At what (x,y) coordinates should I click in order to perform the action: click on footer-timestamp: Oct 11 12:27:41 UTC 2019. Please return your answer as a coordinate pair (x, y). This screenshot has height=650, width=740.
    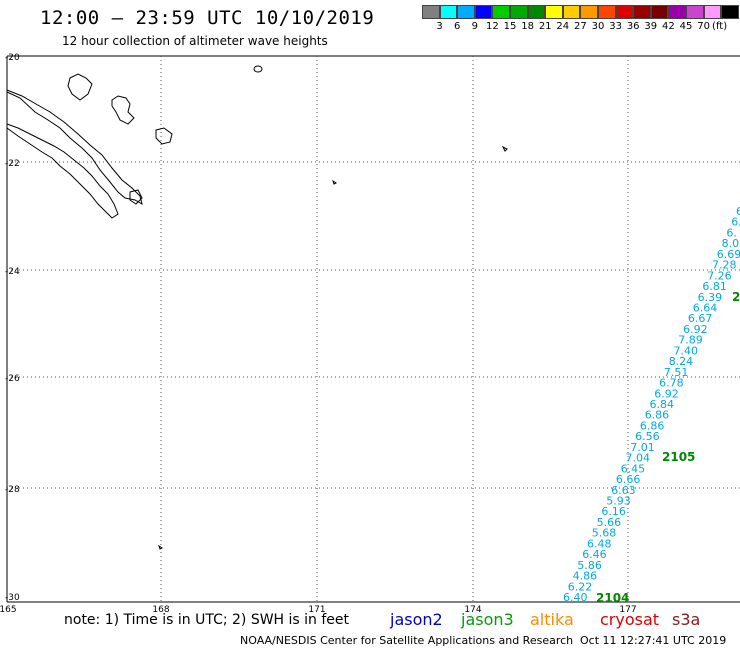
    Looking at the image, I should click on (653, 640).